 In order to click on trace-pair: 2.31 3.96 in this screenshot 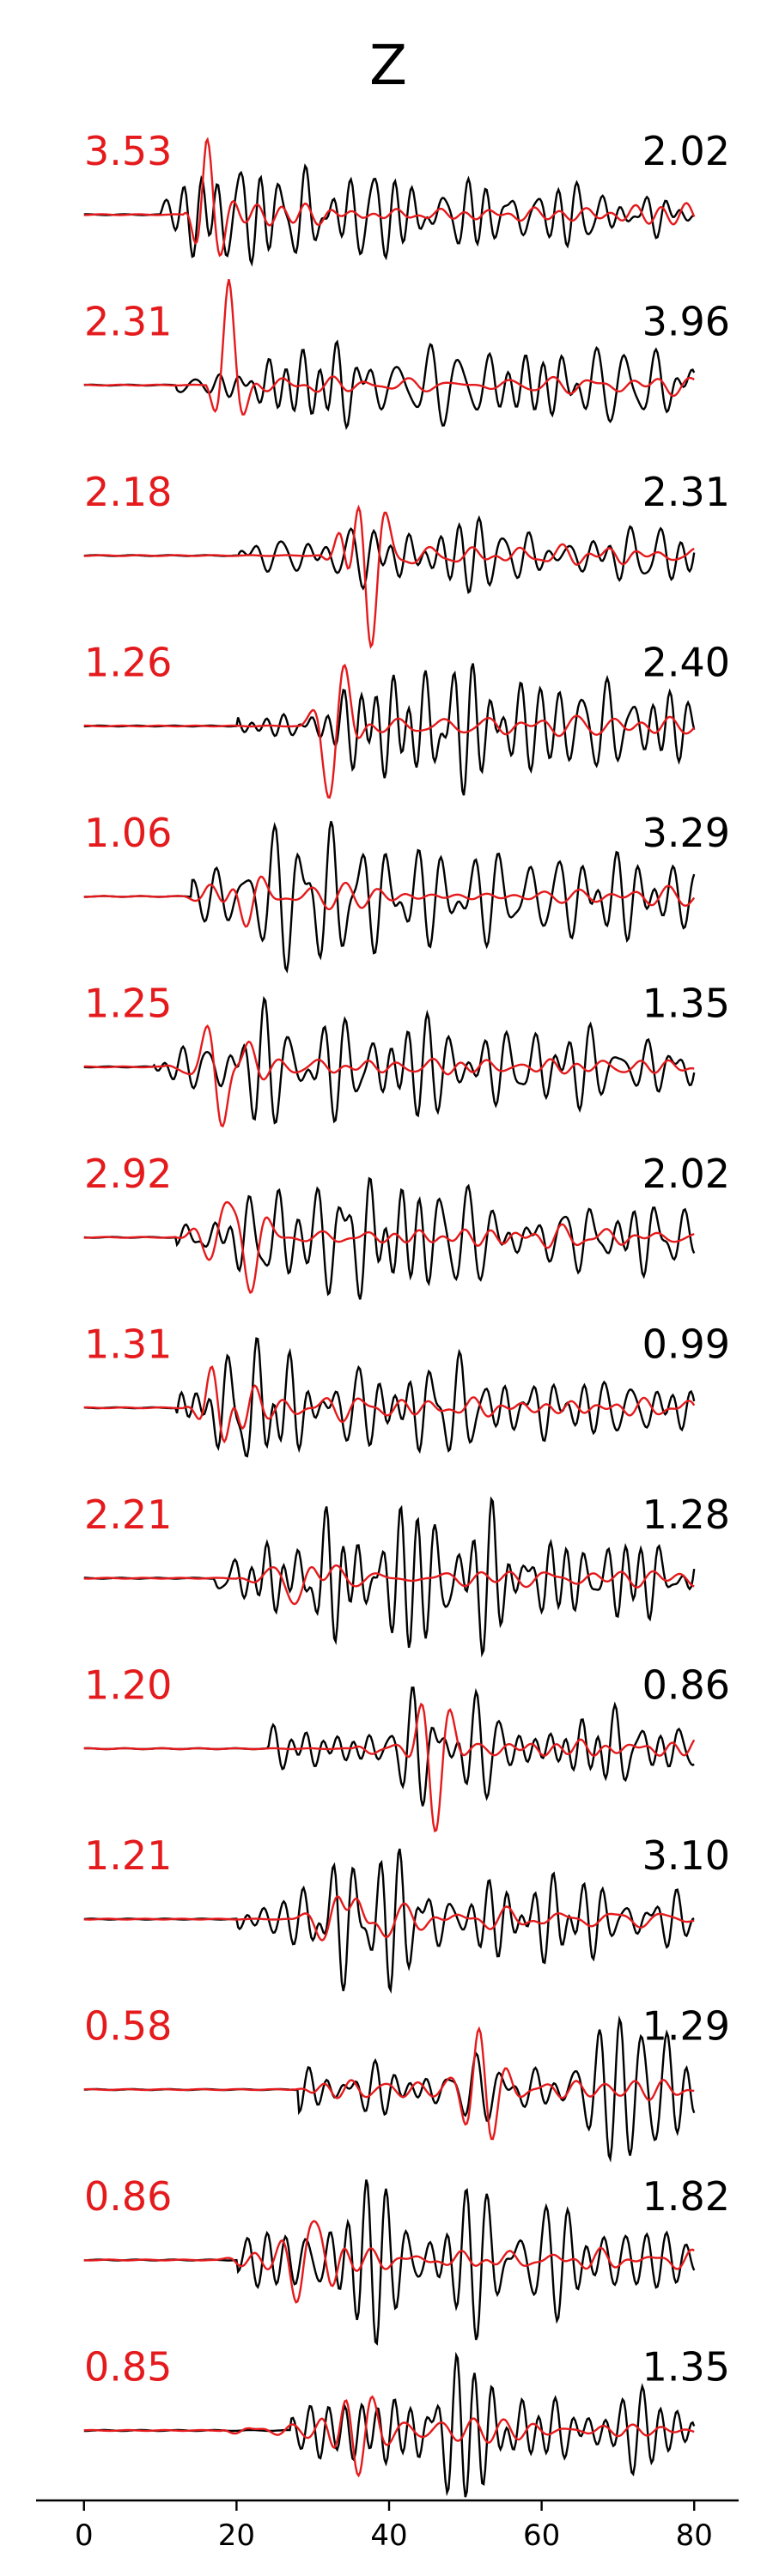, I will do `click(406, 355)`.